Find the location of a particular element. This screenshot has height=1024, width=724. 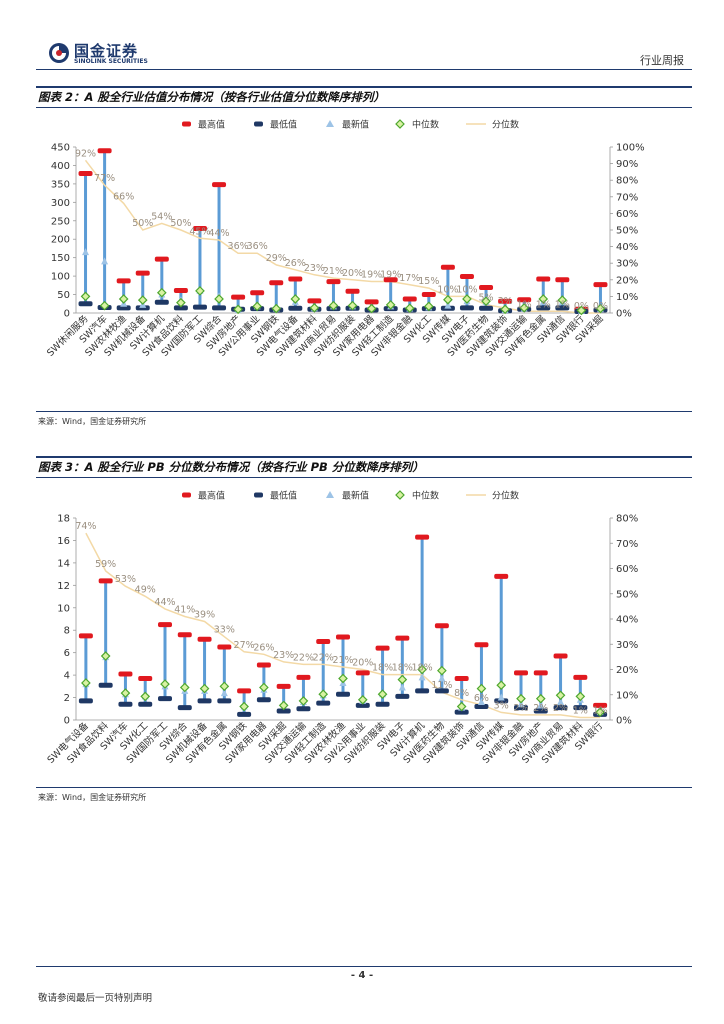

percentile-data-label: 10% is located at coordinates (466, 289).